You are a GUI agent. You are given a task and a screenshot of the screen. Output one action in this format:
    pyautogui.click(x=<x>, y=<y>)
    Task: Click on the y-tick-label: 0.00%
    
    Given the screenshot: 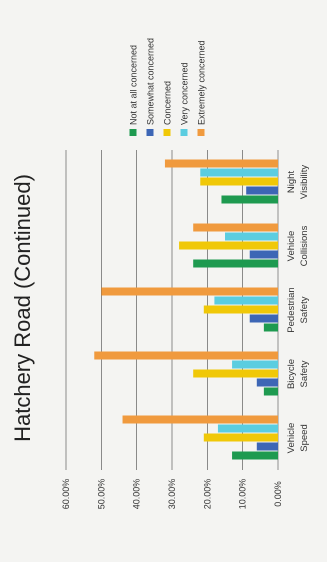 What is the action you would take?
    pyautogui.click(x=278, y=494)
    